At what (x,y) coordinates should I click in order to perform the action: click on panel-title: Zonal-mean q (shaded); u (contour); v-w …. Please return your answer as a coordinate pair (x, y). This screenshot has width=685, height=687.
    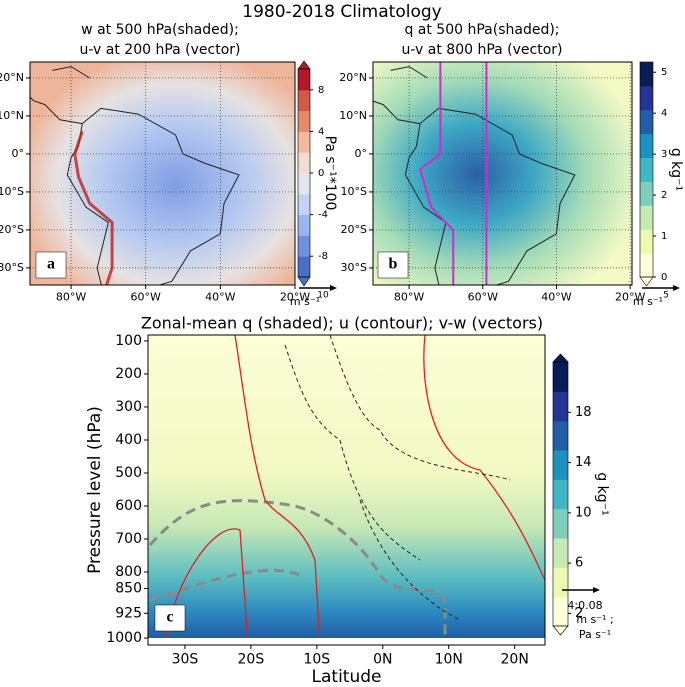
    Looking at the image, I should click on (342, 323).